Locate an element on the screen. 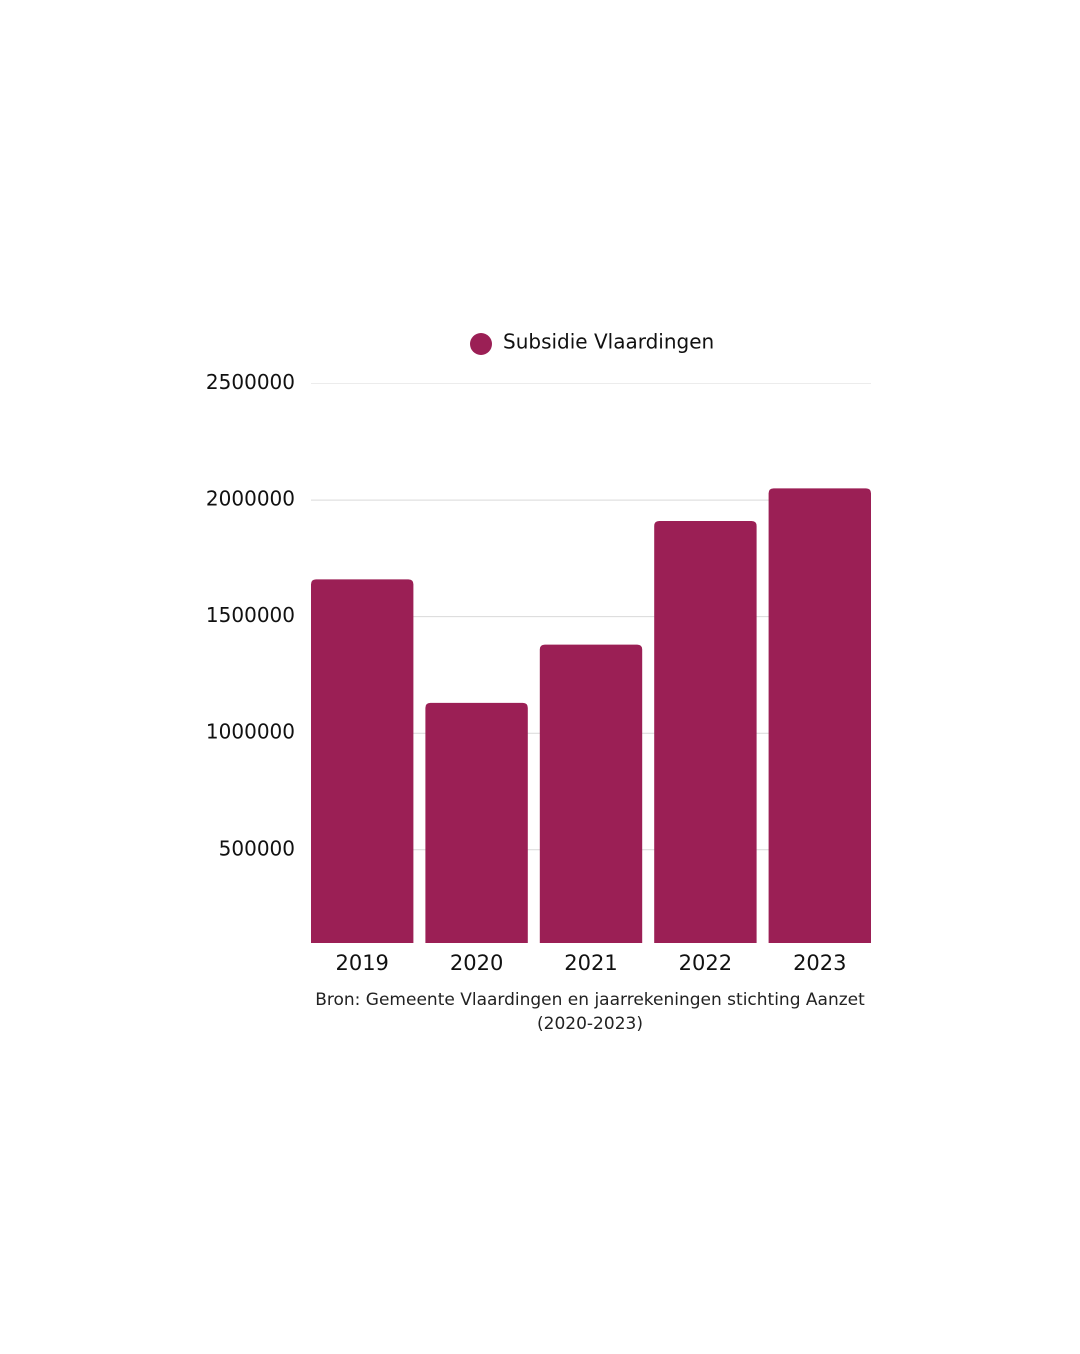  y-axis-ticks: 500000 1000000 1500000 2000000 2500000 is located at coordinates (250, 615).